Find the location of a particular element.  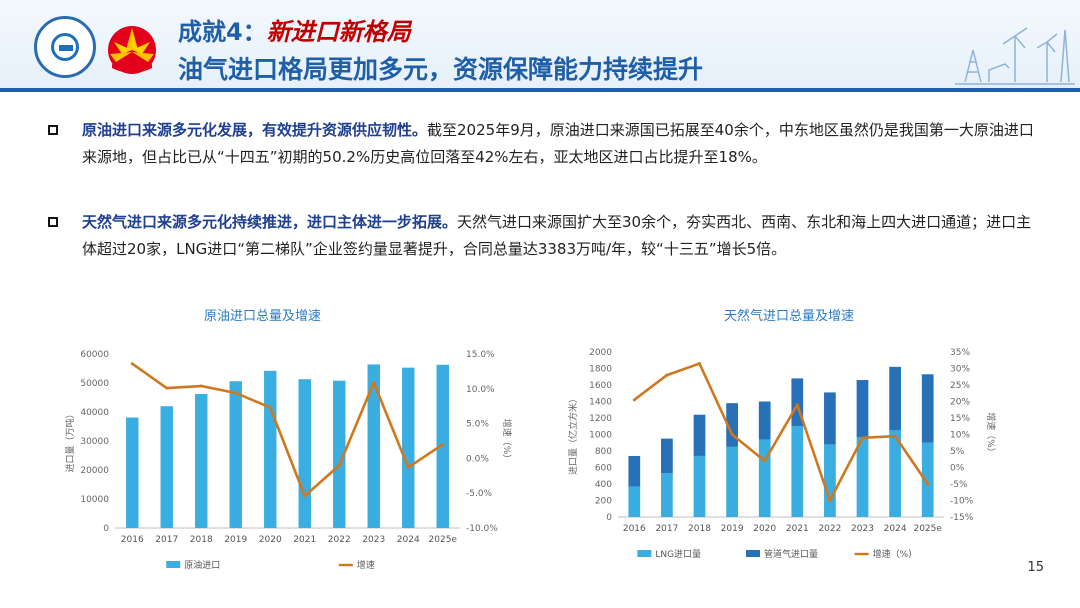

legend-label: LNG进口量 is located at coordinates (678, 554).